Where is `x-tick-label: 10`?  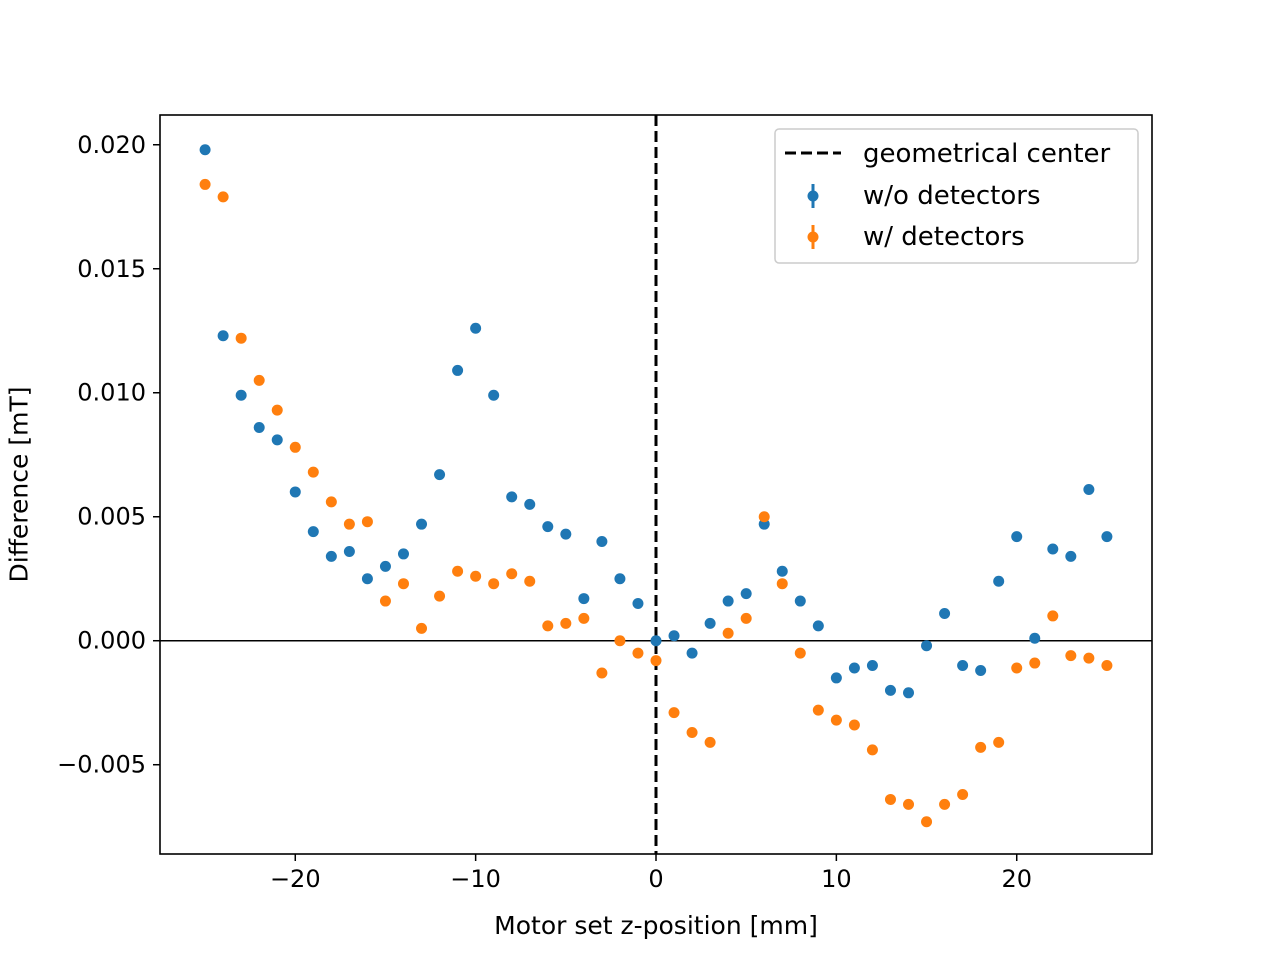 x-tick-label: 10 is located at coordinates (836, 879).